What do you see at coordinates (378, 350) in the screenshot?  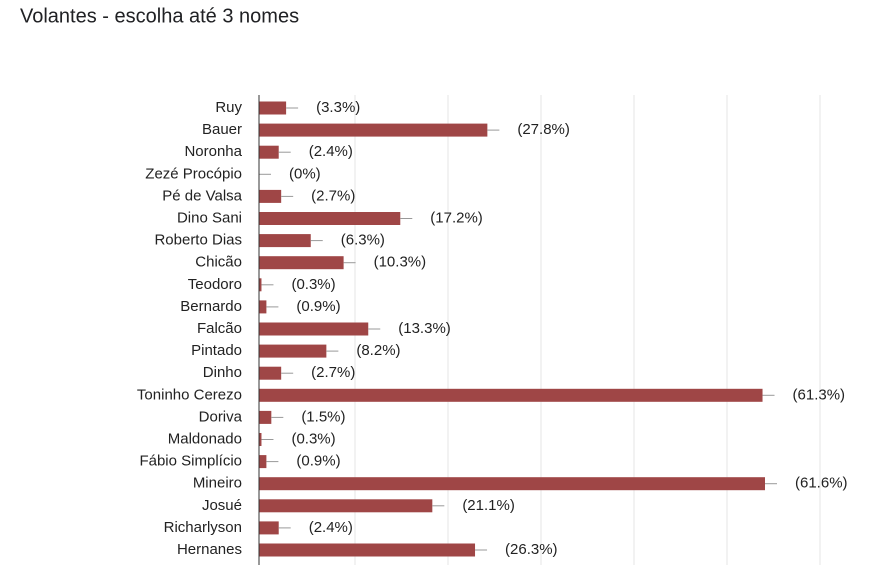 I see `value-label: (8.2%)` at bounding box center [378, 350].